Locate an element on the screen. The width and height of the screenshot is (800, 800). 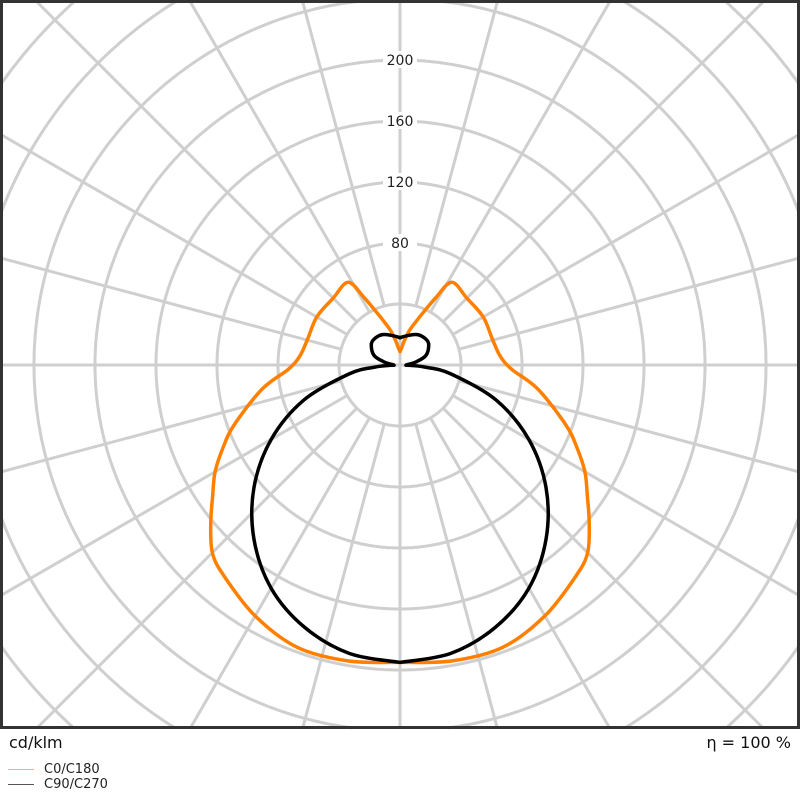
radial-tick-label: 200 is located at coordinates (400, 61).